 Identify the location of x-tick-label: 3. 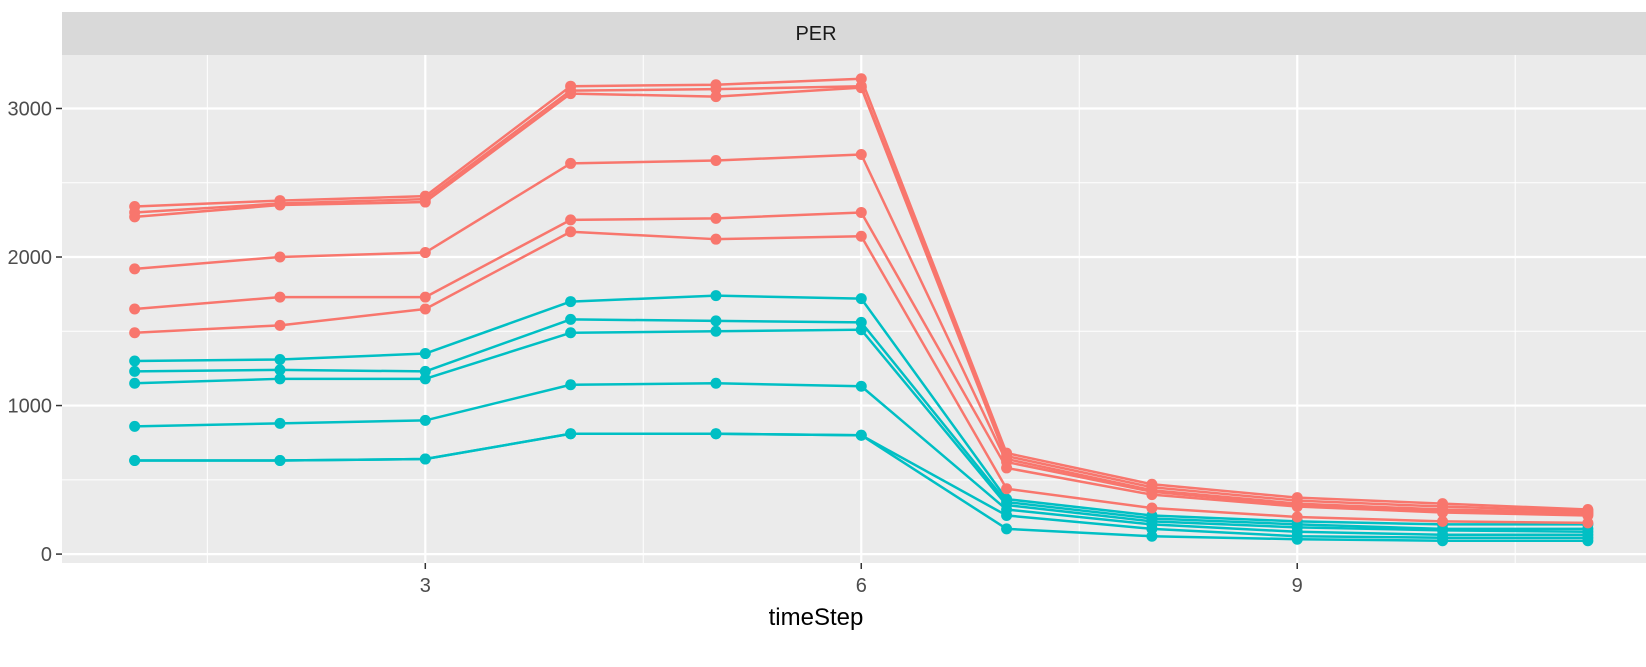
(425, 586).